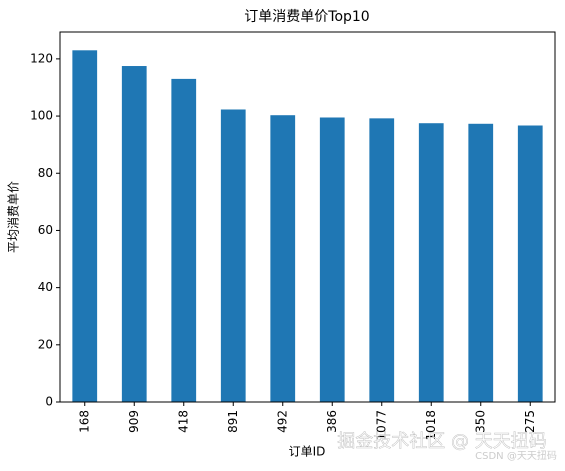 The height and width of the screenshot is (471, 565). What do you see at coordinates (49, 402) in the screenshot?
I see `y-tick-label: 0` at bounding box center [49, 402].